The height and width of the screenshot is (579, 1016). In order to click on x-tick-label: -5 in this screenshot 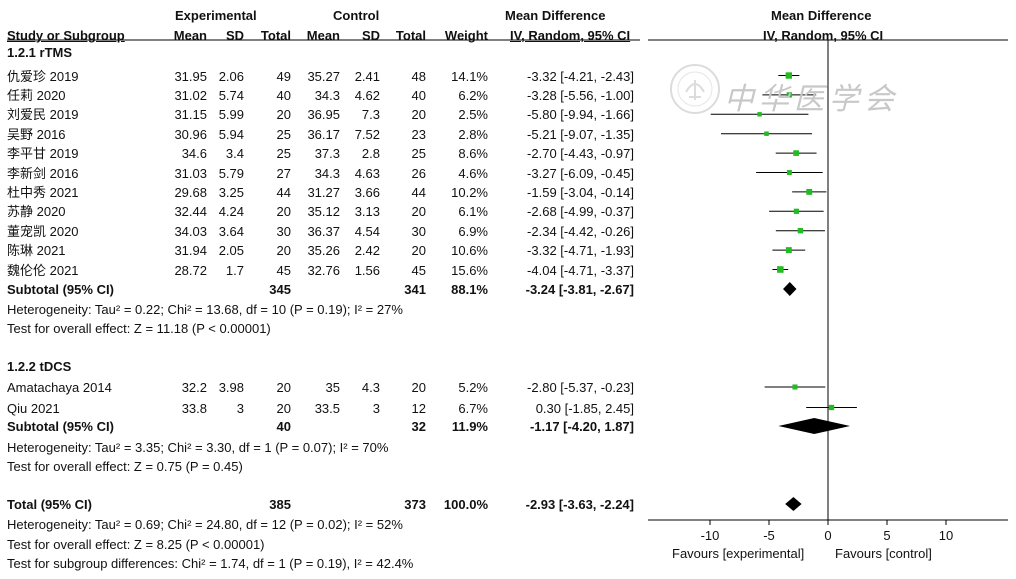, I will do `click(769, 535)`.